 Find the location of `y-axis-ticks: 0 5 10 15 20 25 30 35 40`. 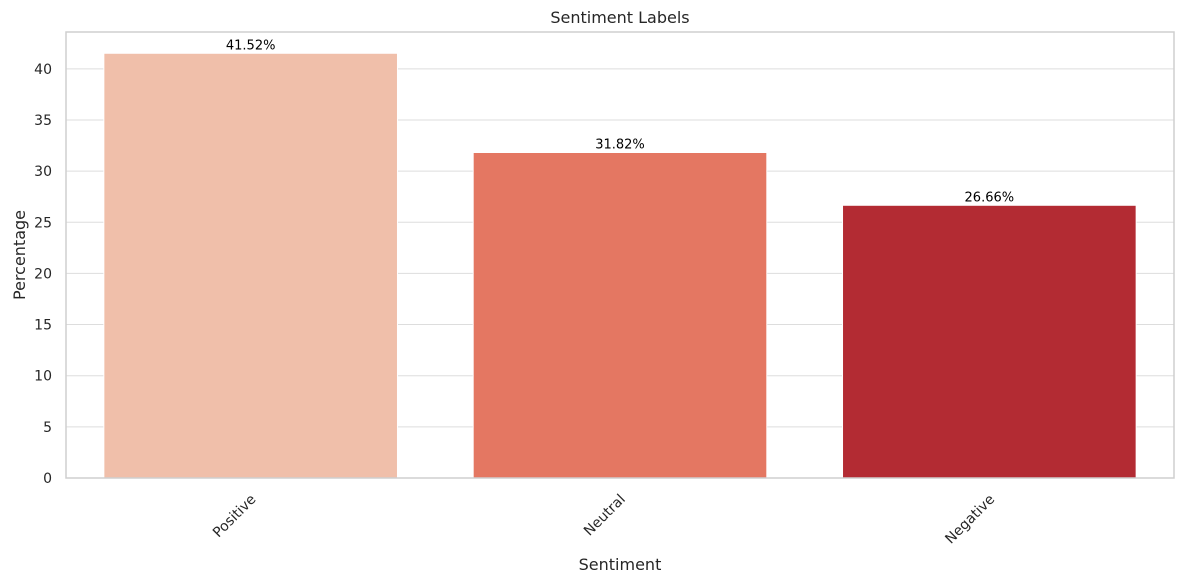

y-axis-ticks: 0 5 10 15 20 25 30 35 40 is located at coordinates (43, 274).